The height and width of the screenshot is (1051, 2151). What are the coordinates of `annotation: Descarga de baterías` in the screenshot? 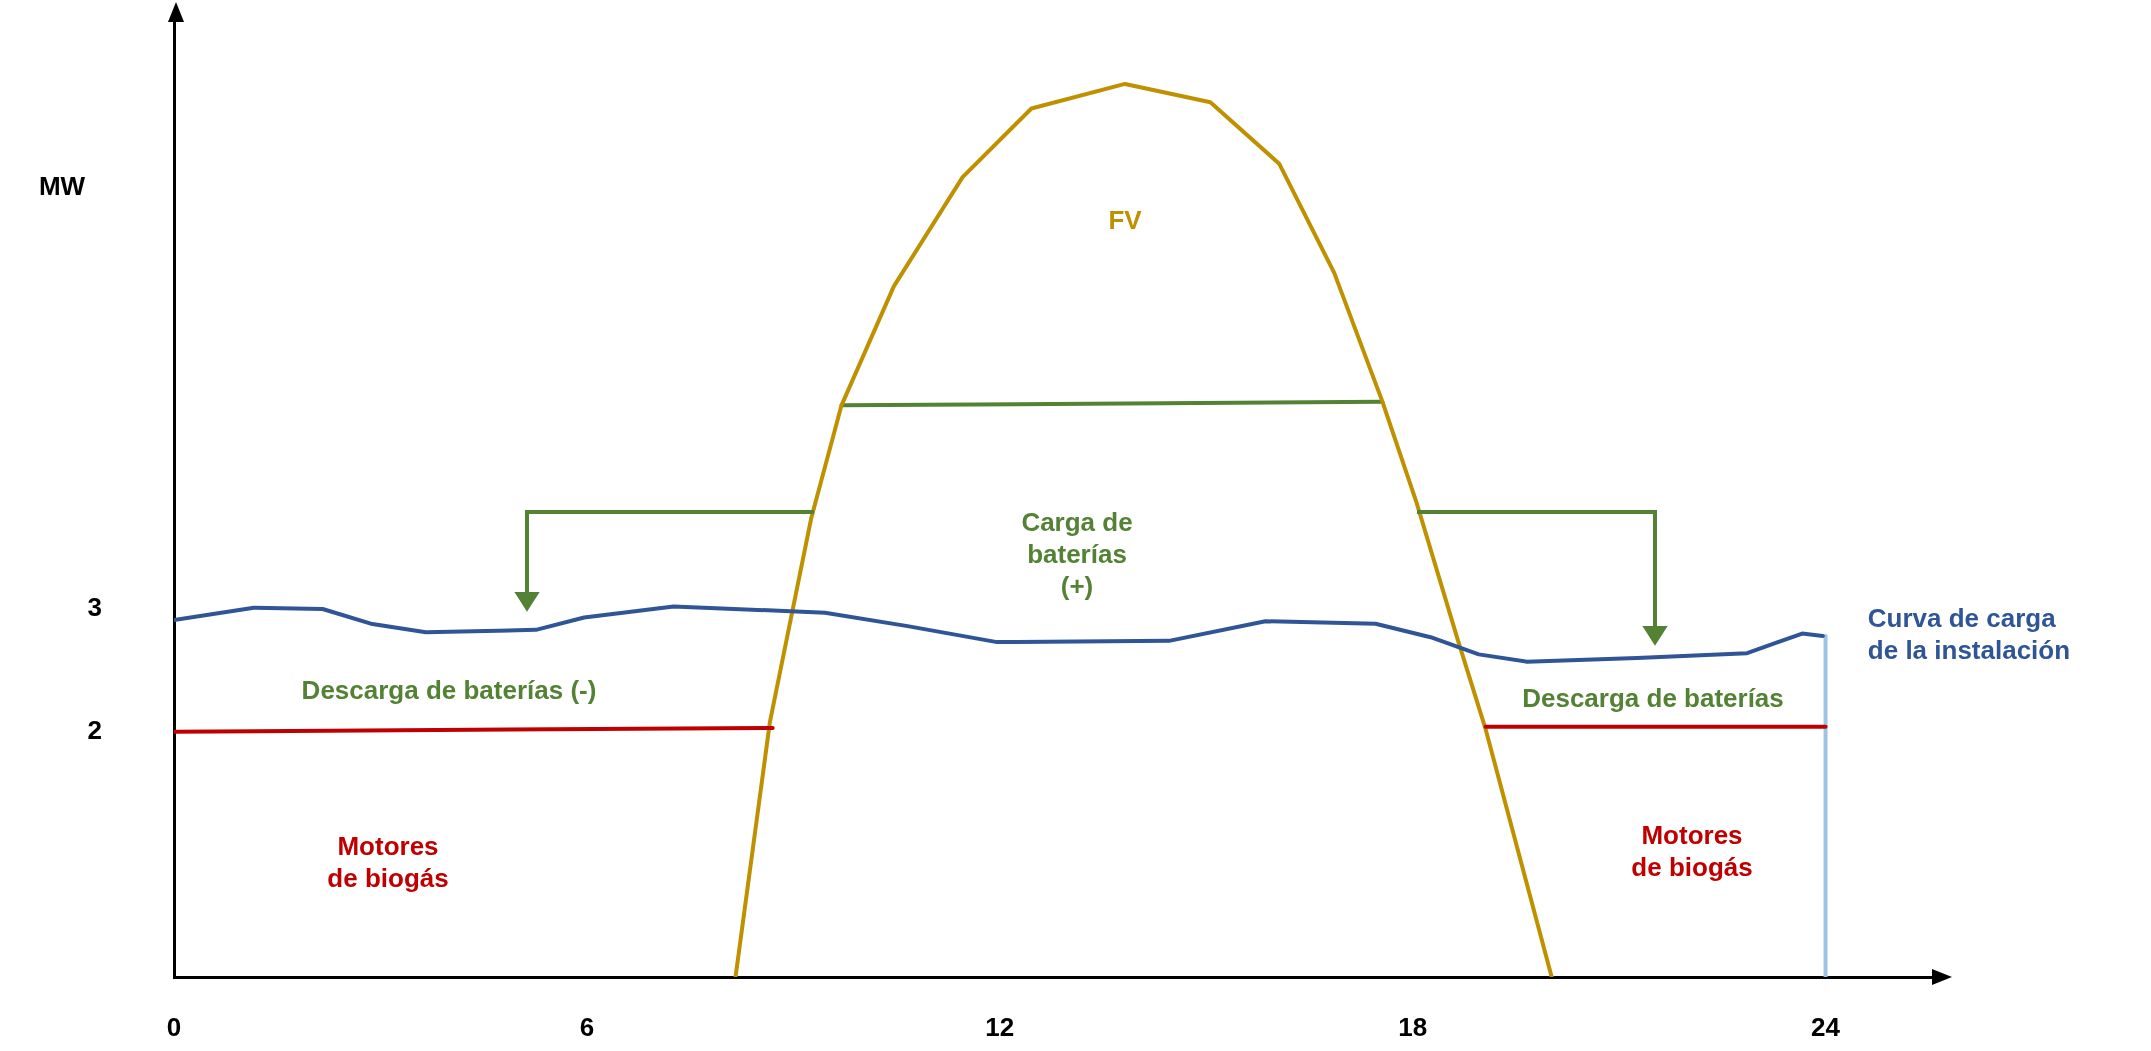 It's located at (1653, 698).